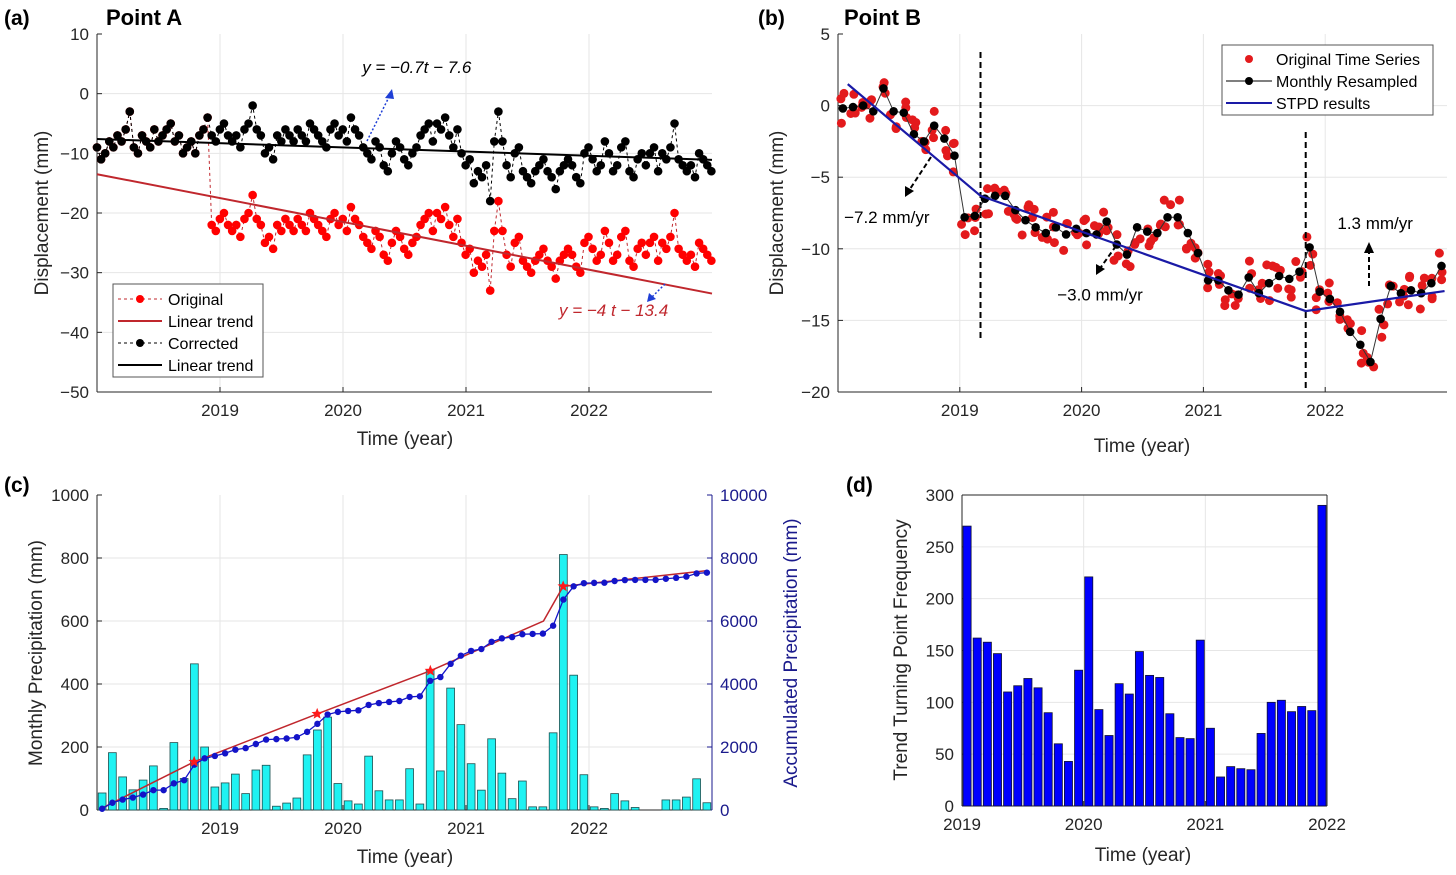 This screenshot has width=1456, height=875. What do you see at coordinates (739, 621) in the screenshot?
I see `y-right-tick-label: 6000` at bounding box center [739, 621].